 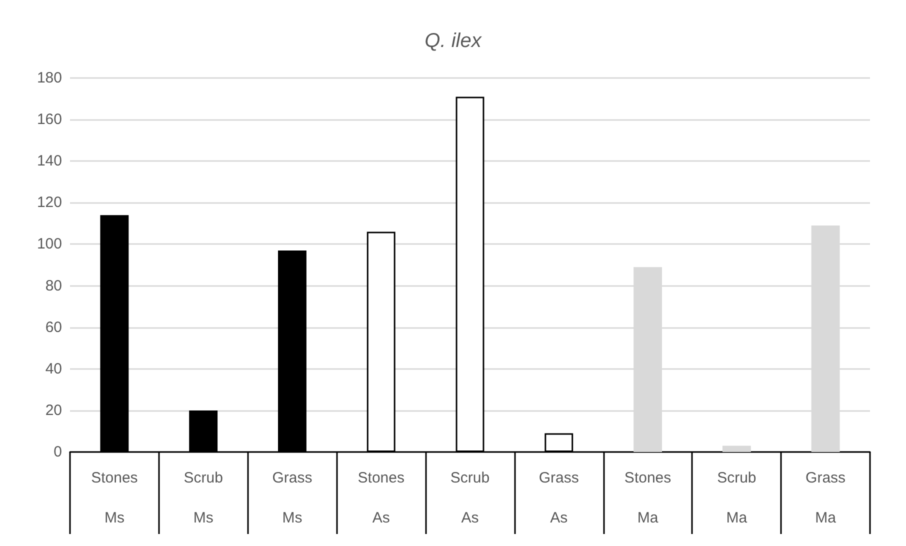 I want to click on category-label: Stones Ma, so click(x=648, y=498).